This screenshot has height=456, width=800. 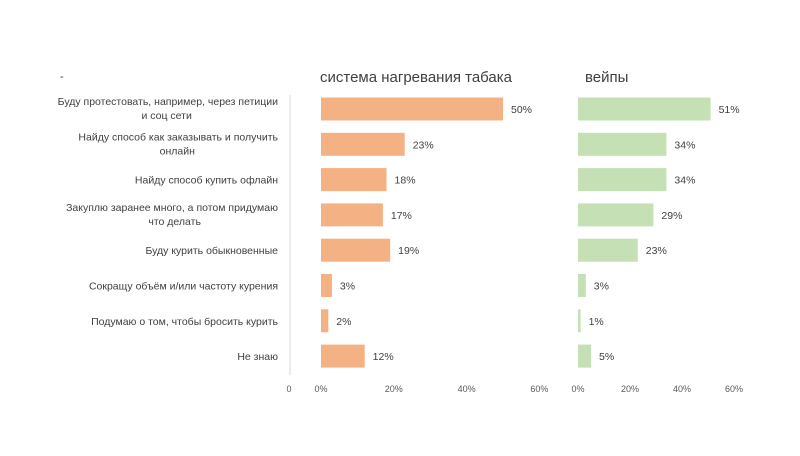 What do you see at coordinates (178, 137) in the screenshot?
I see `category-label: Найду способ как заказывать и получить` at bounding box center [178, 137].